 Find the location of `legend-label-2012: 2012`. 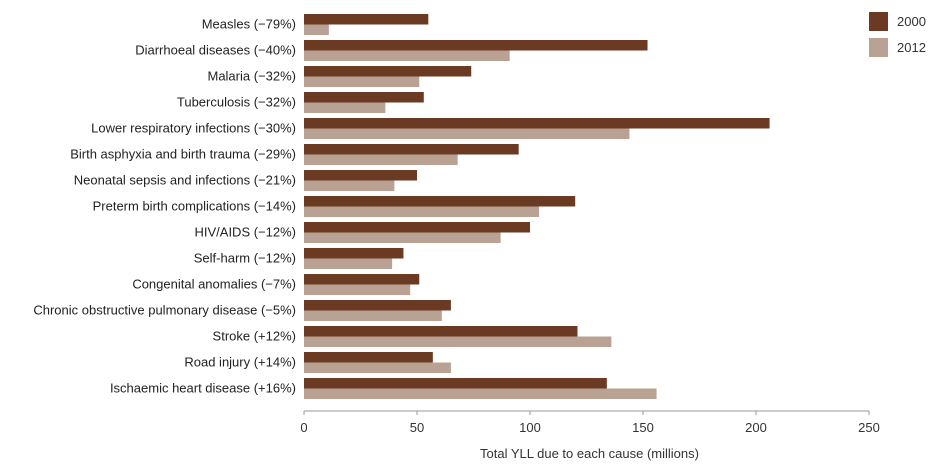

legend-label-2012: 2012 is located at coordinates (911, 47).